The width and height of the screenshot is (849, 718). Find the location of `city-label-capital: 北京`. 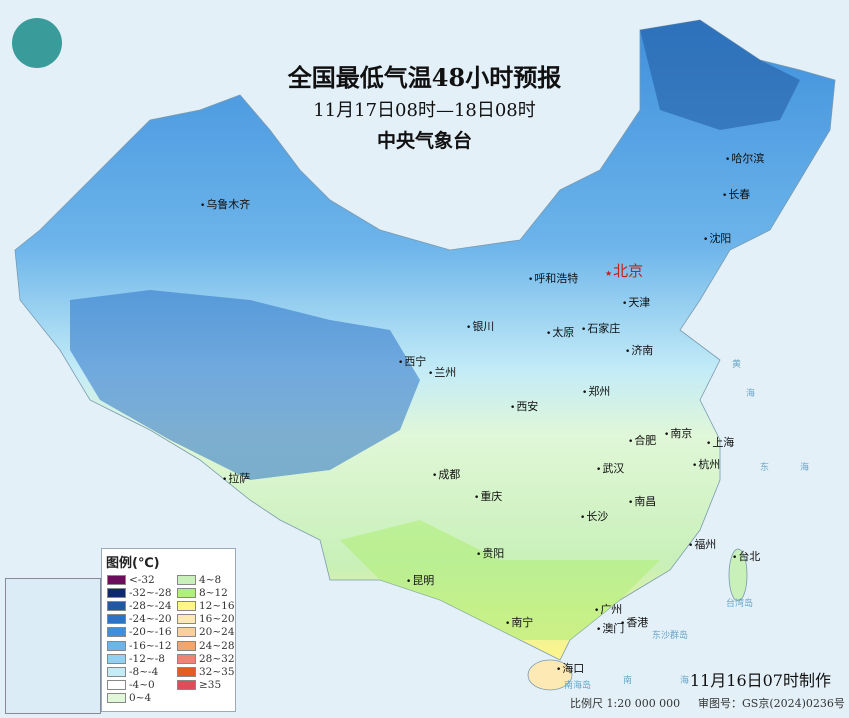

city-label-capital: 北京 is located at coordinates (624, 270).